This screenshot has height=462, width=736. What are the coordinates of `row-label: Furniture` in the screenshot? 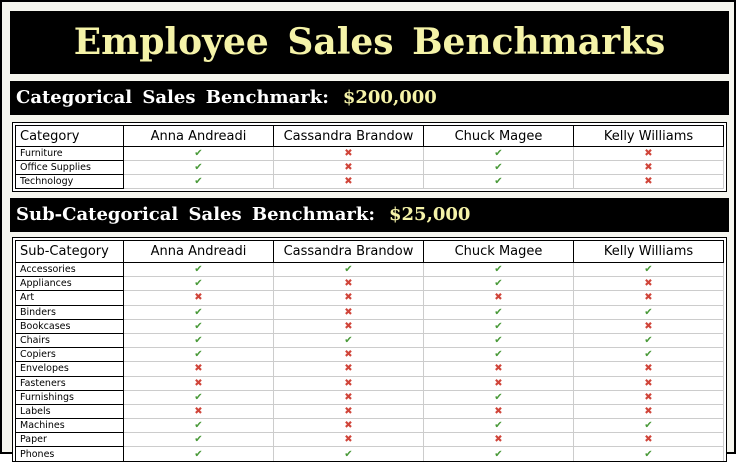 It's located at (69, 153).